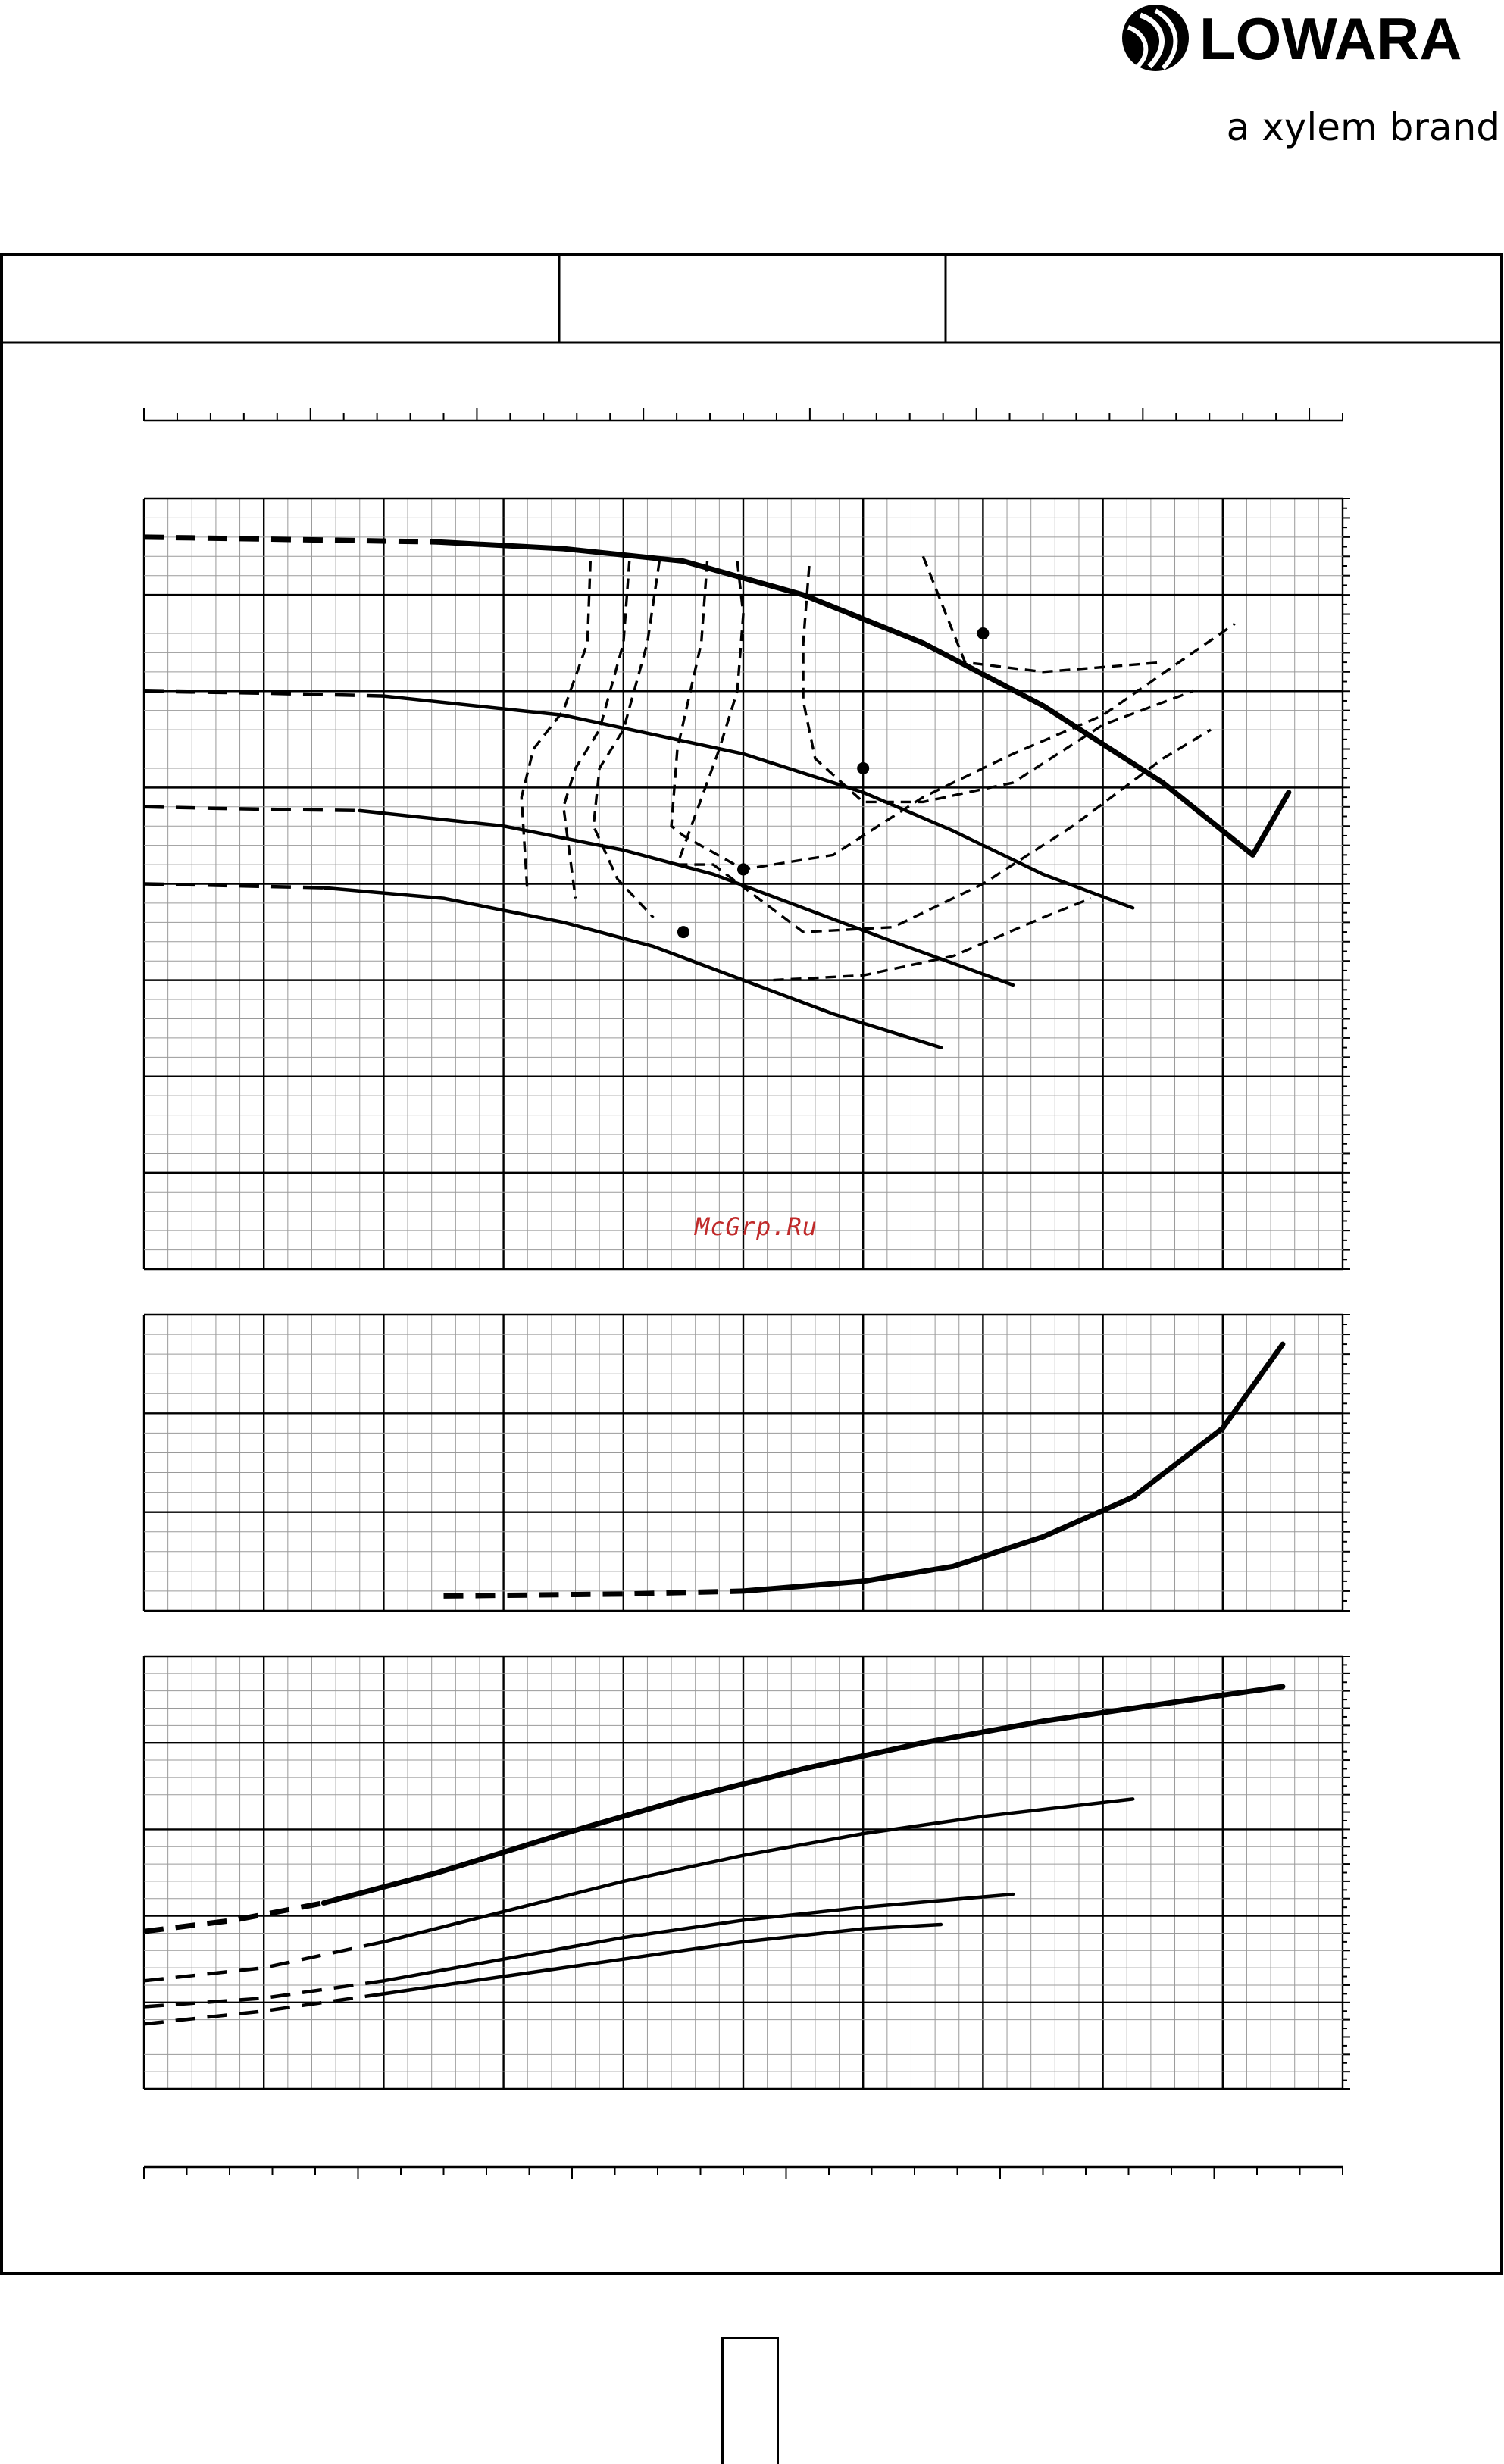 This screenshot has height=2464, width=1504. What do you see at coordinates (1311, 77) in the screenshot?
I see `brand-logo: LOWARA a xylem brand` at bounding box center [1311, 77].